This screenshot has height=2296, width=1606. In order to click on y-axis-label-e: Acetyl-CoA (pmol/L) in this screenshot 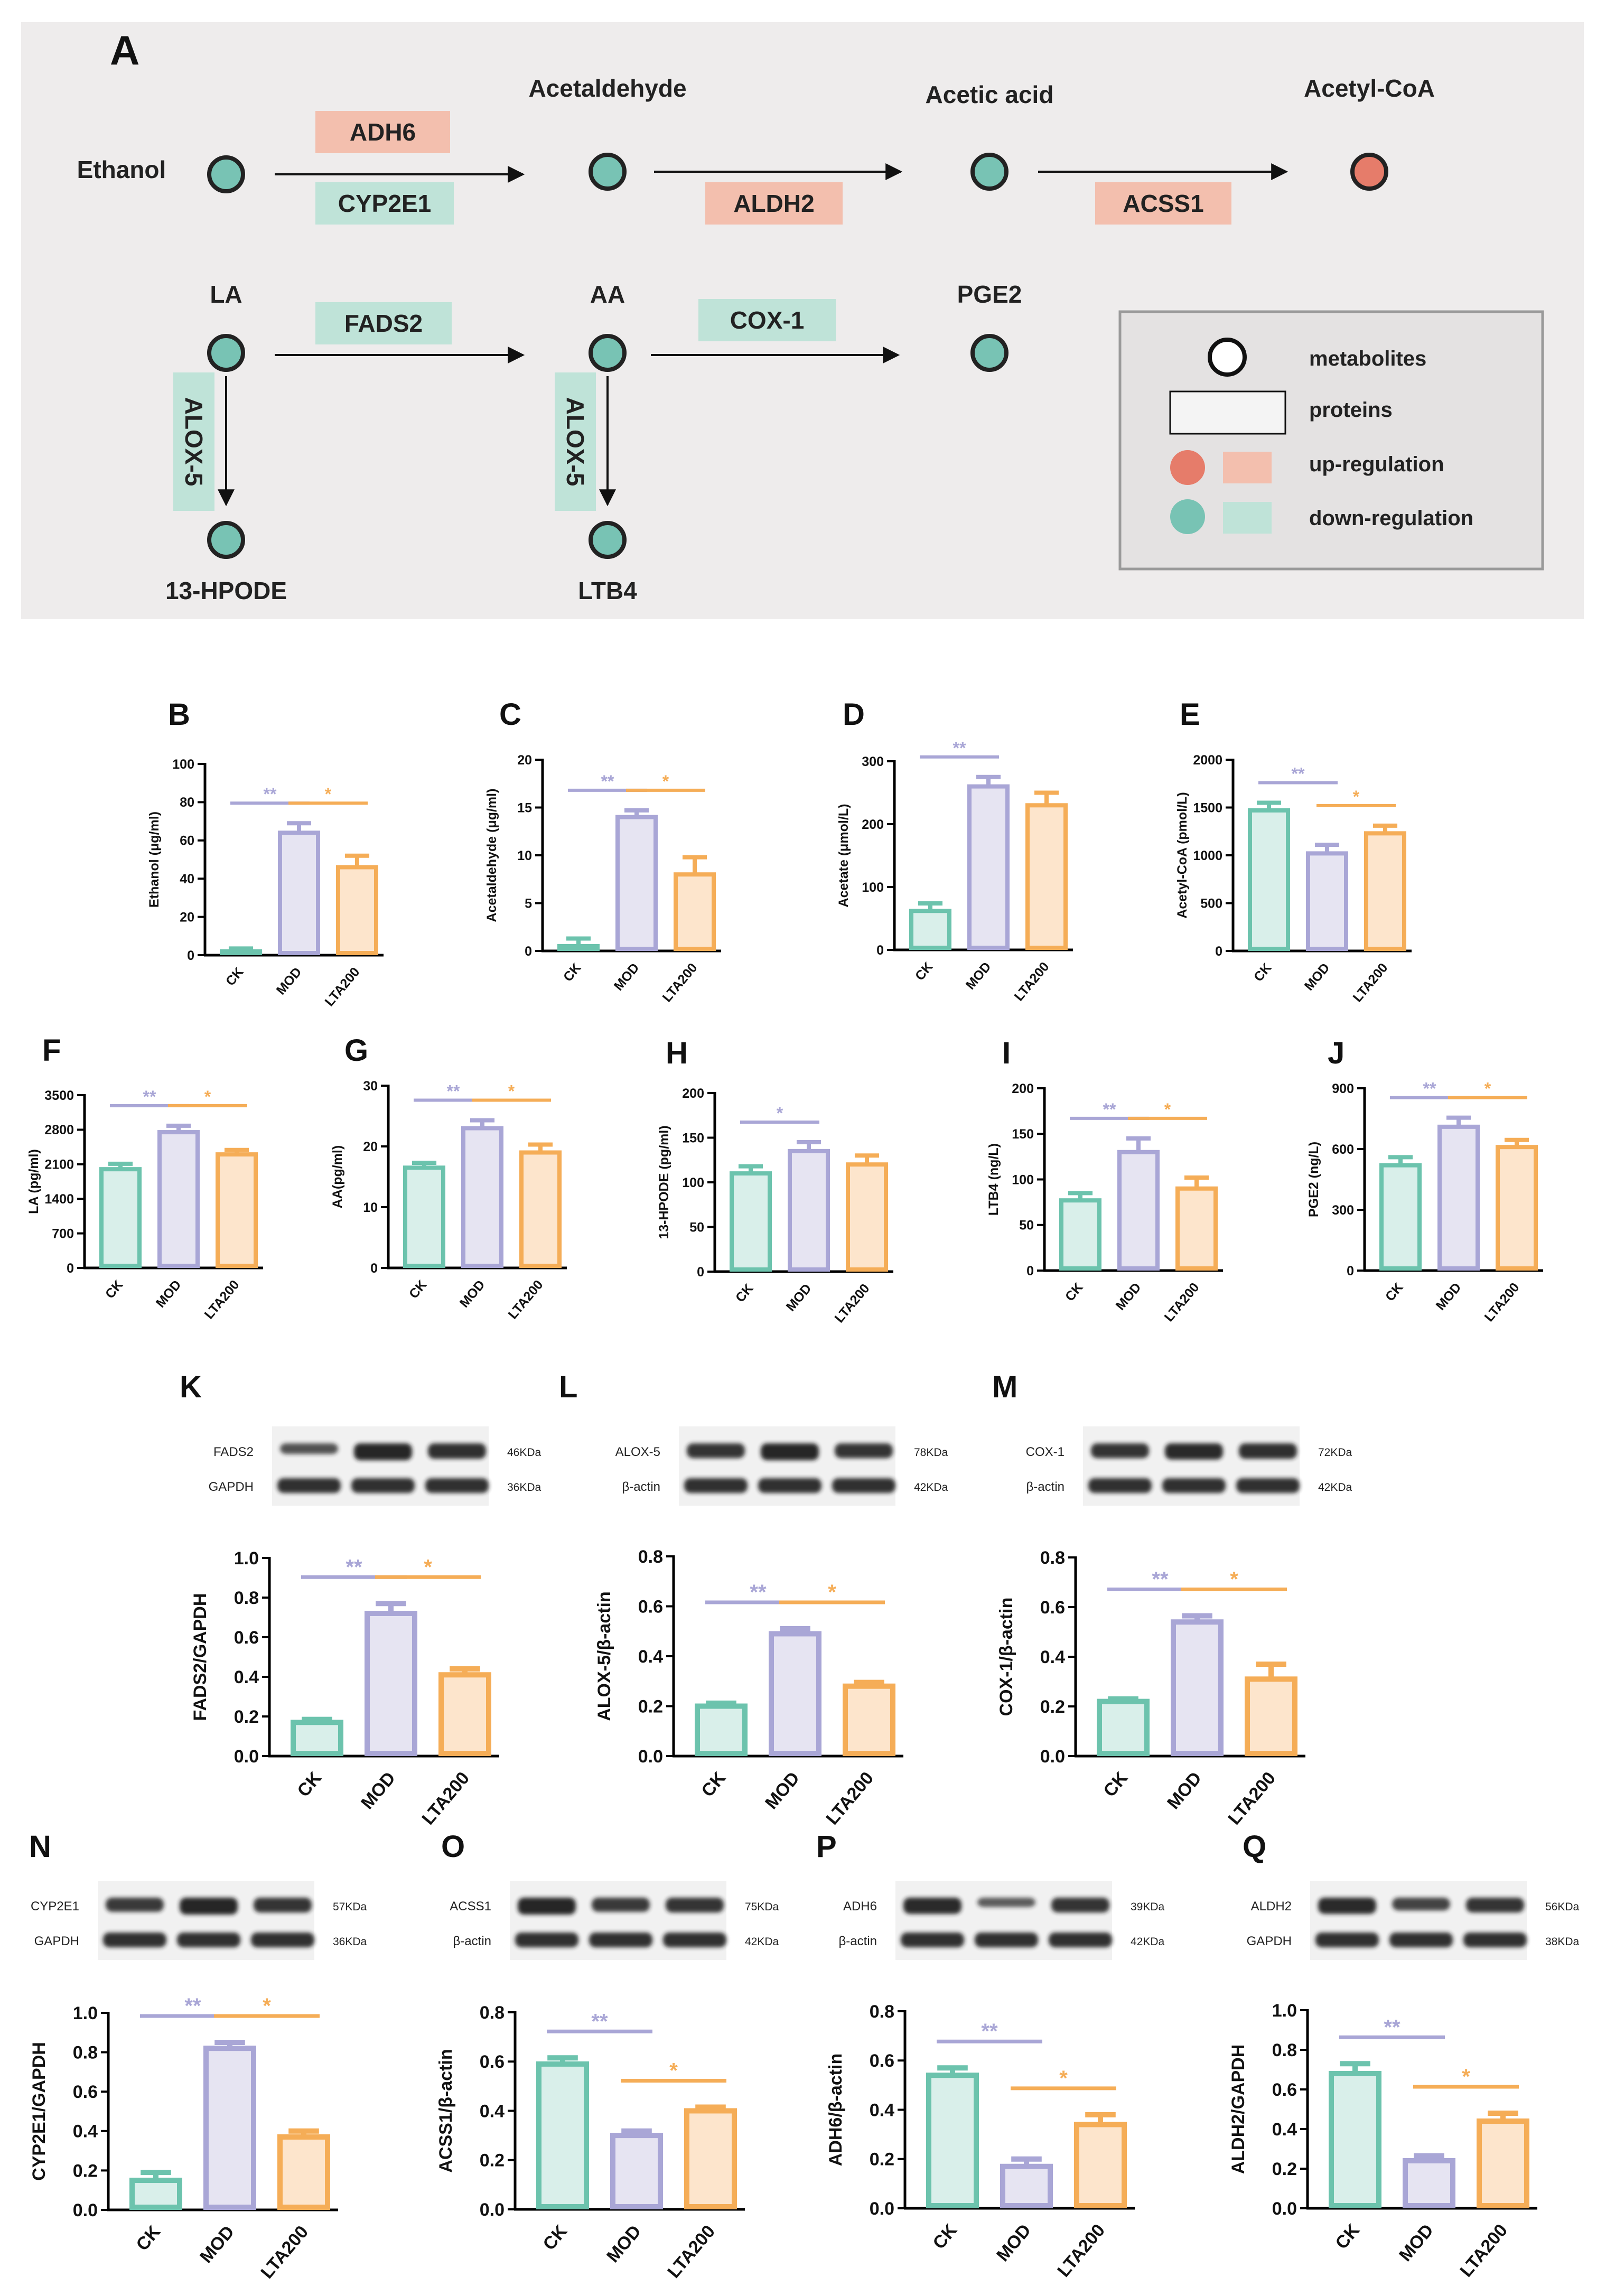, I will do `click(1182, 855)`.